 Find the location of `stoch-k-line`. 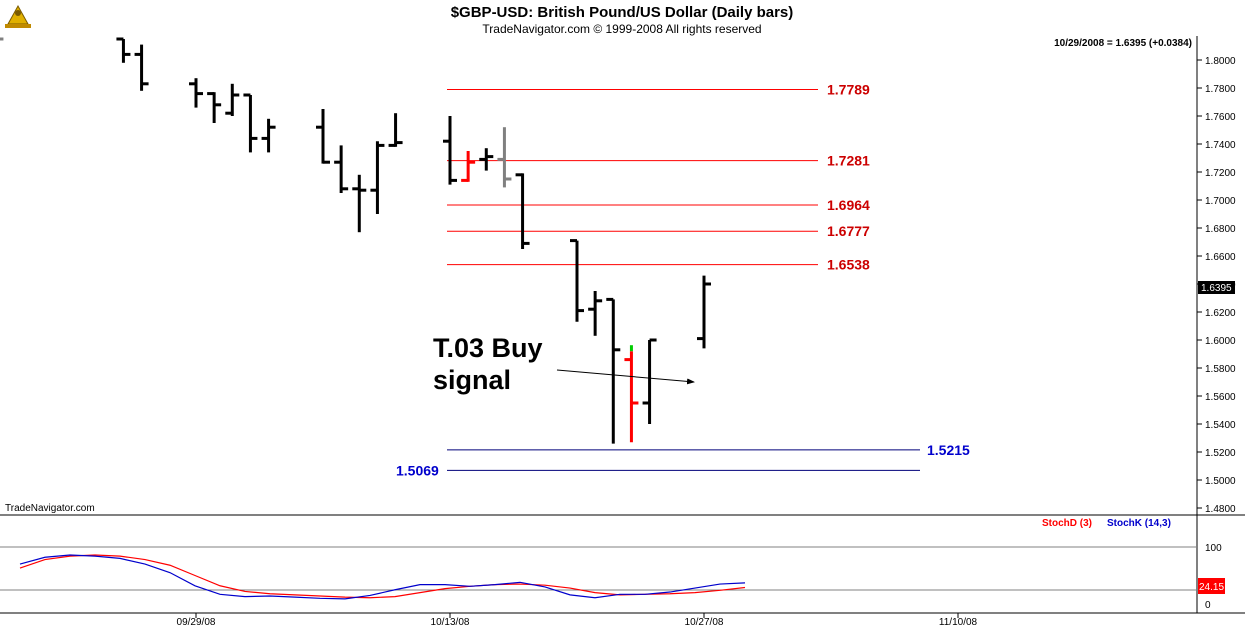

stoch-k-line is located at coordinates (382, 577).